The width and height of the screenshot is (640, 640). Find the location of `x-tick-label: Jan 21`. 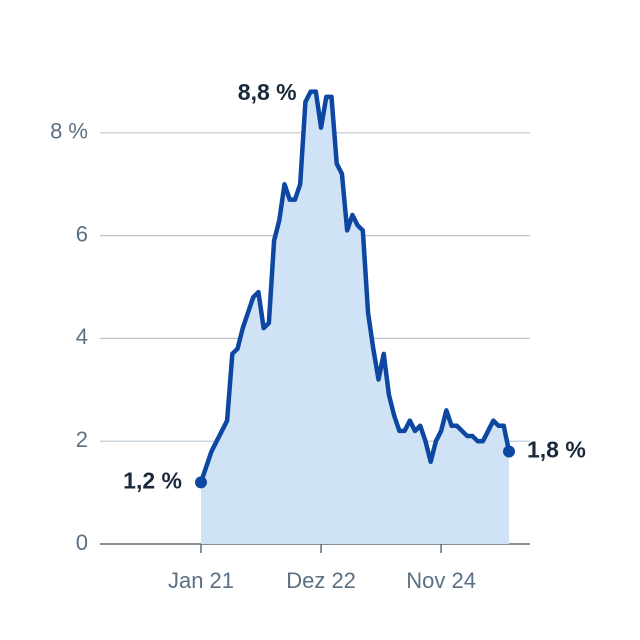

x-tick-label: Jan 21 is located at coordinates (201, 580).